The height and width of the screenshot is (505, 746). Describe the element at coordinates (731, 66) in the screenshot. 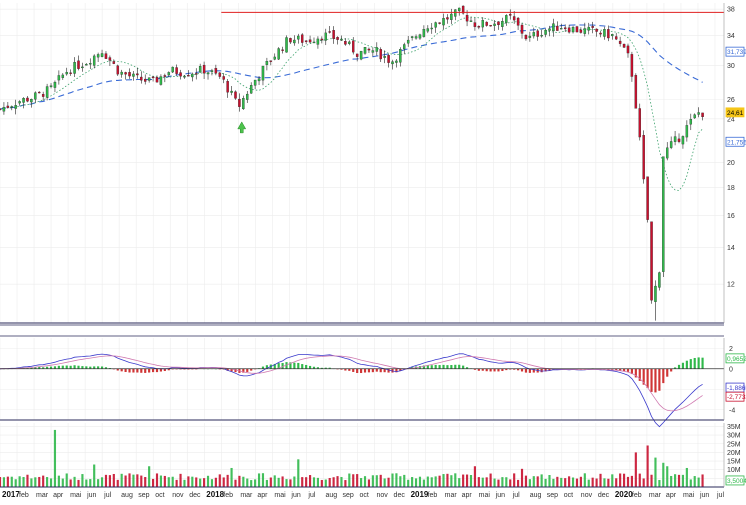

I see `price-tick-label: 30` at that location.